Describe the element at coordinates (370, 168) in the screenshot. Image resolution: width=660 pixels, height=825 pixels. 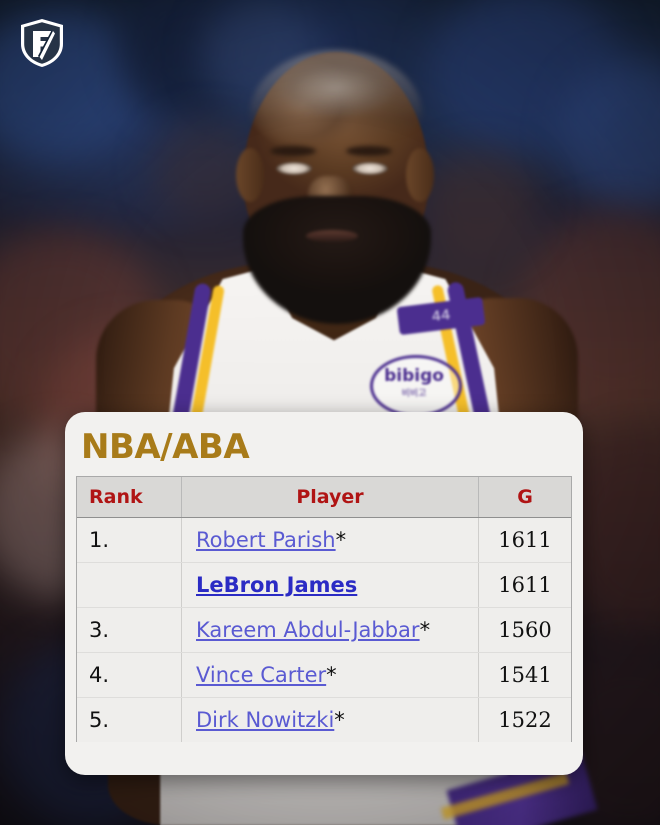
I see `player-right-eye` at that location.